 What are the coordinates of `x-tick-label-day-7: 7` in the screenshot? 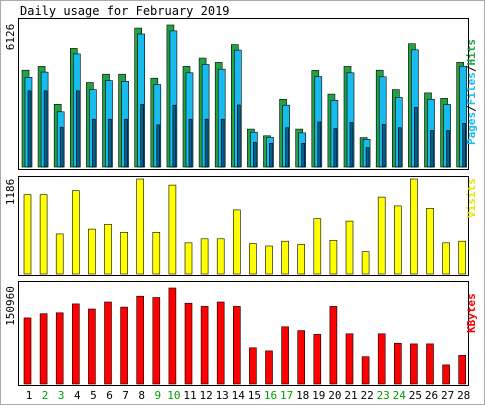 It's located at (125, 395).